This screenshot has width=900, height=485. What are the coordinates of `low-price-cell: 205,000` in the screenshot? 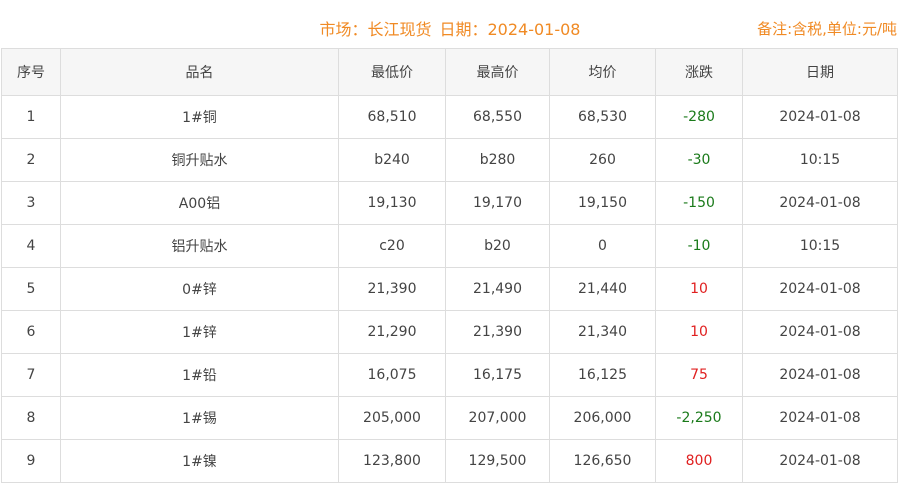 It's located at (392, 418).